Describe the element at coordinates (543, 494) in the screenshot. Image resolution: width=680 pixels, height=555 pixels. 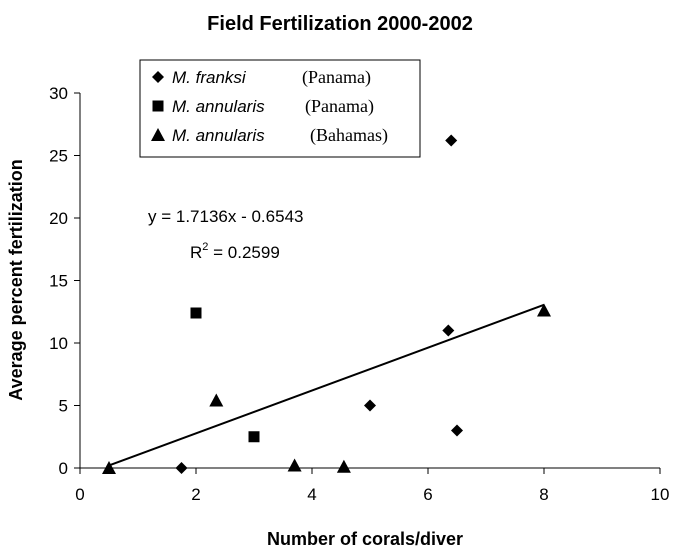
I see `x-tick-label: 8` at that location.